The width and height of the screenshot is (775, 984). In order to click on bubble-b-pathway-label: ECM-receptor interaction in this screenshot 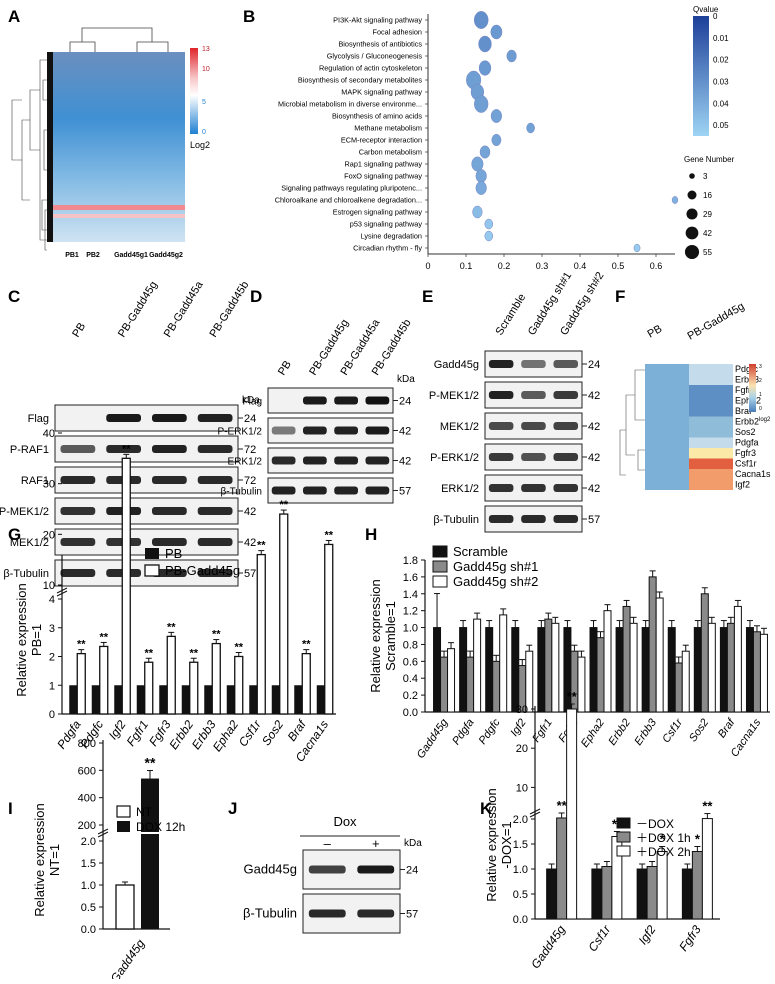, I will do `click(381, 140)`.